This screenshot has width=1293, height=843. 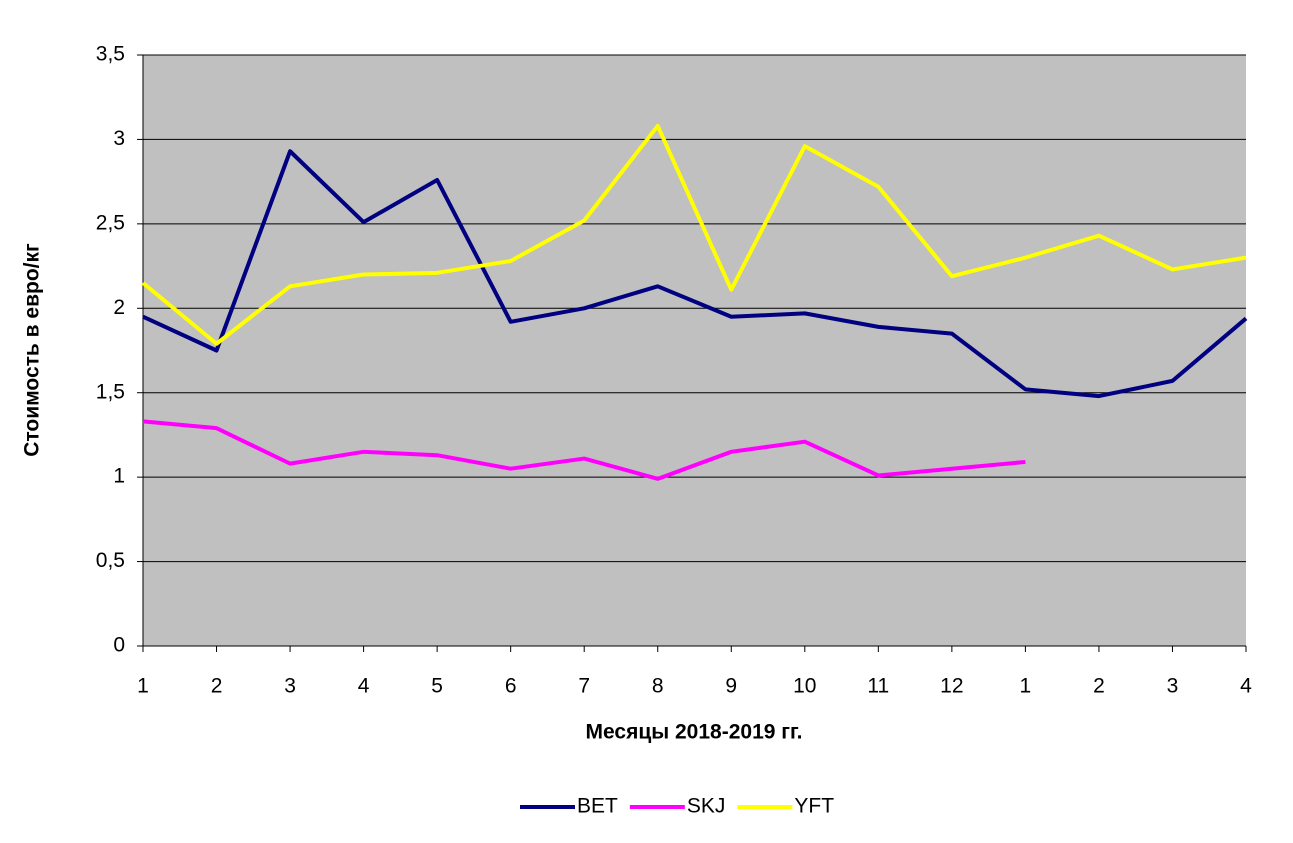 What do you see at coordinates (731, 686) in the screenshot?
I see `x-tick-label: 9` at bounding box center [731, 686].